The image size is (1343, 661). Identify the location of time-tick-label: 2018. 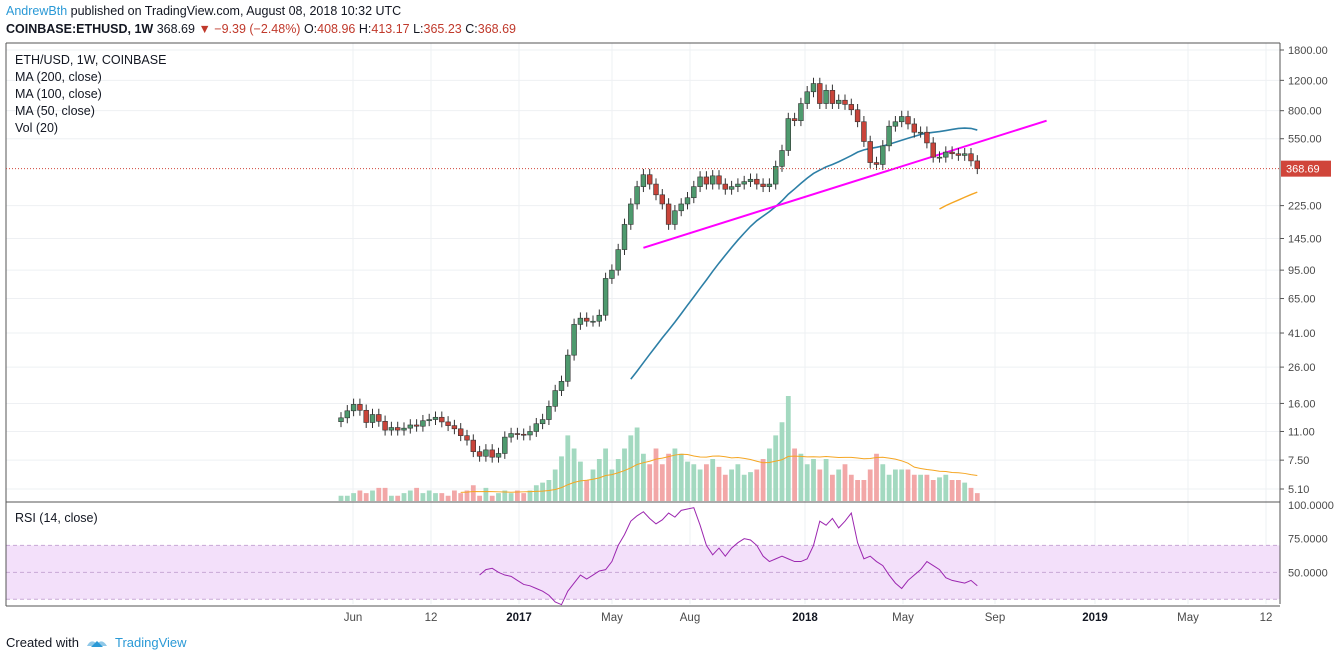
(805, 618).